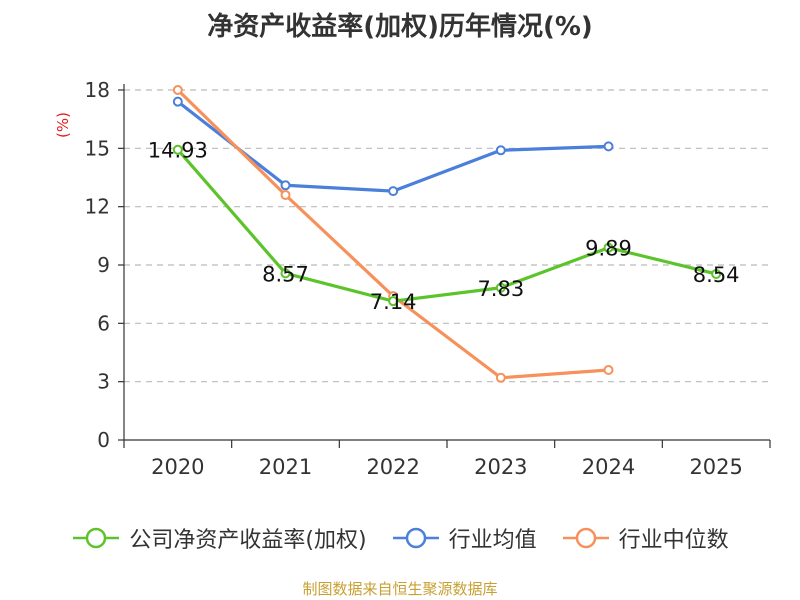  What do you see at coordinates (103, 323) in the screenshot?
I see `y-tick-label: 6` at bounding box center [103, 323].